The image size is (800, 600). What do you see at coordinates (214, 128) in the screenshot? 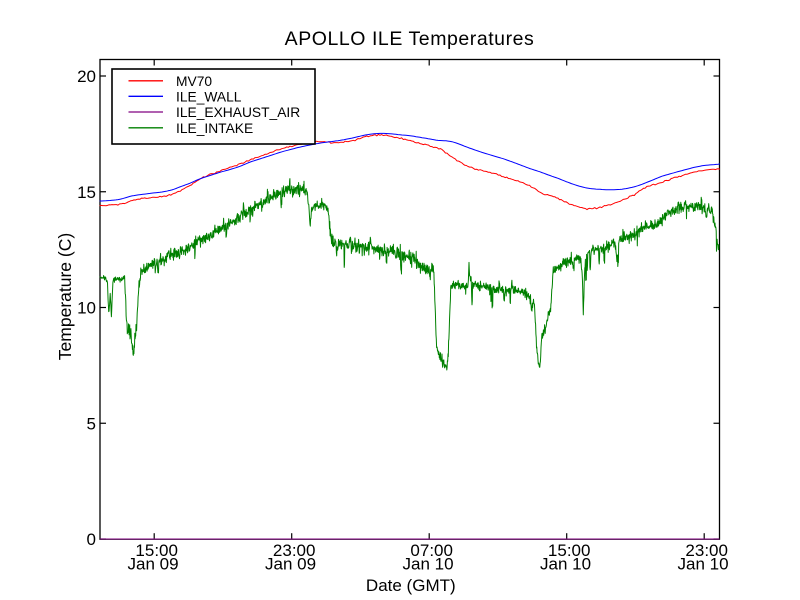
I see `svg-text: ILE_INTAKE` at bounding box center [214, 128].